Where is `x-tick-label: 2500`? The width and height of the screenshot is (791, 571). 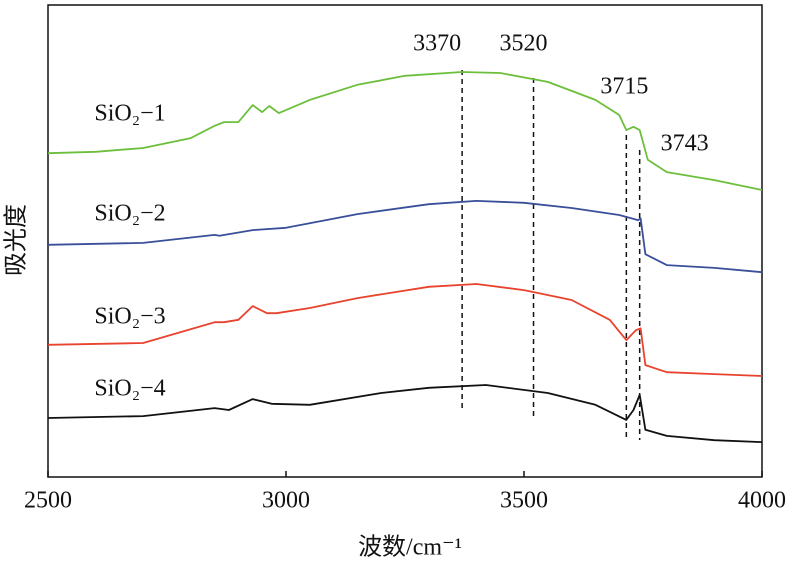 x-tick-label: 2500 is located at coordinates (48, 501).